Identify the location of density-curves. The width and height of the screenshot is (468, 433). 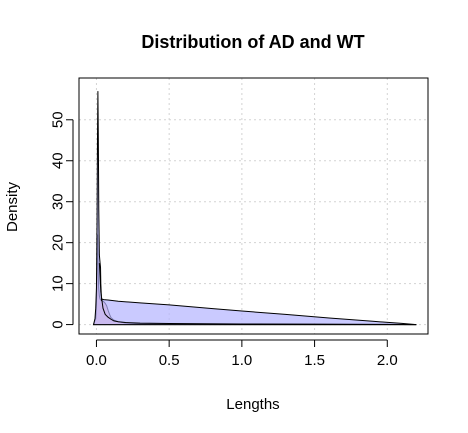
(257, 294).